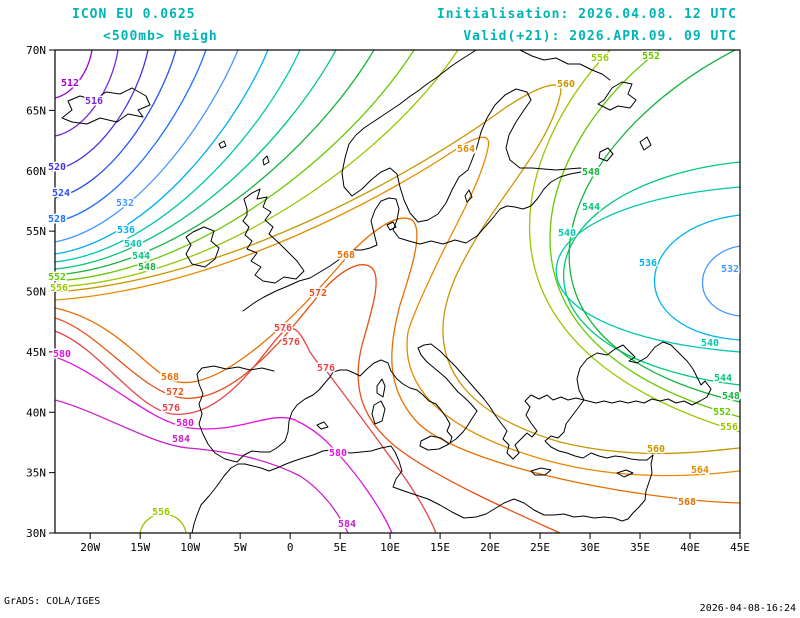 This screenshot has height=618, width=800. Describe the element at coordinates (340, 547) in the screenshot. I see `lon-tick-label: 5E` at that location.